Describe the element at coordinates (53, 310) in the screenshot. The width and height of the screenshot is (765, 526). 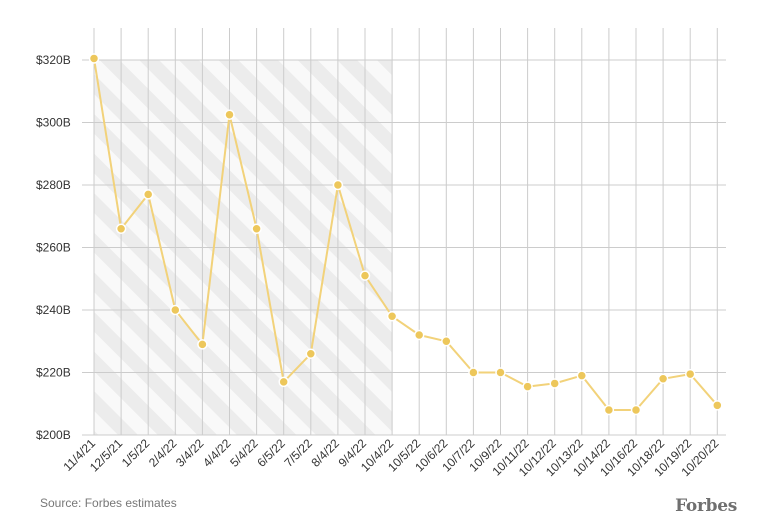
I see `y-tick-label: $240B` at that location.